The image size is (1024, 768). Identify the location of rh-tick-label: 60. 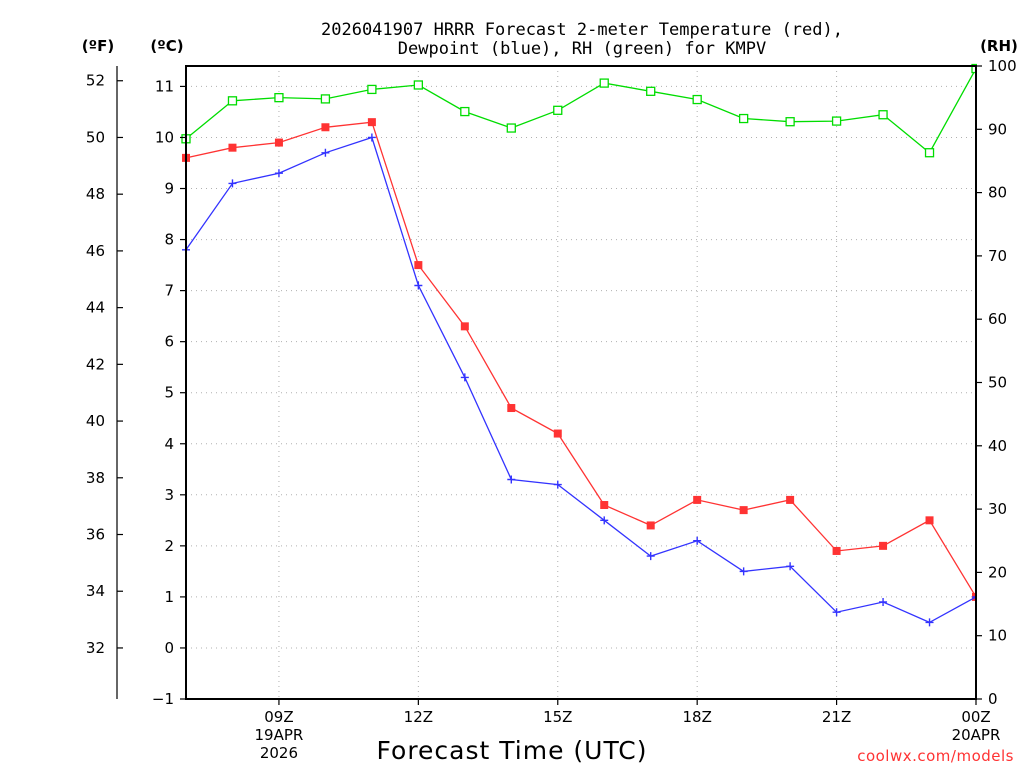
(997, 319).